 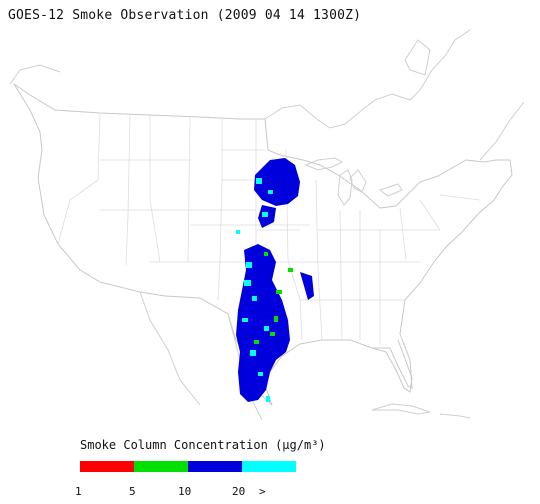 What do you see at coordinates (203, 445) in the screenshot?
I see `legend-title: Smoke Column Concentration (μg/m³)` at bounding box center [203, 445].